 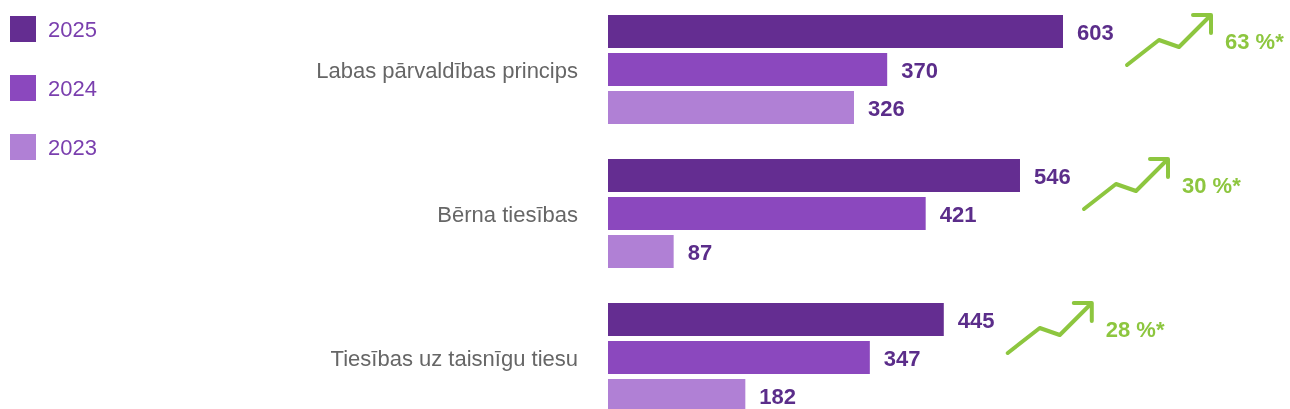 I want to click on data-label: 326, so click(x=886, y=108).